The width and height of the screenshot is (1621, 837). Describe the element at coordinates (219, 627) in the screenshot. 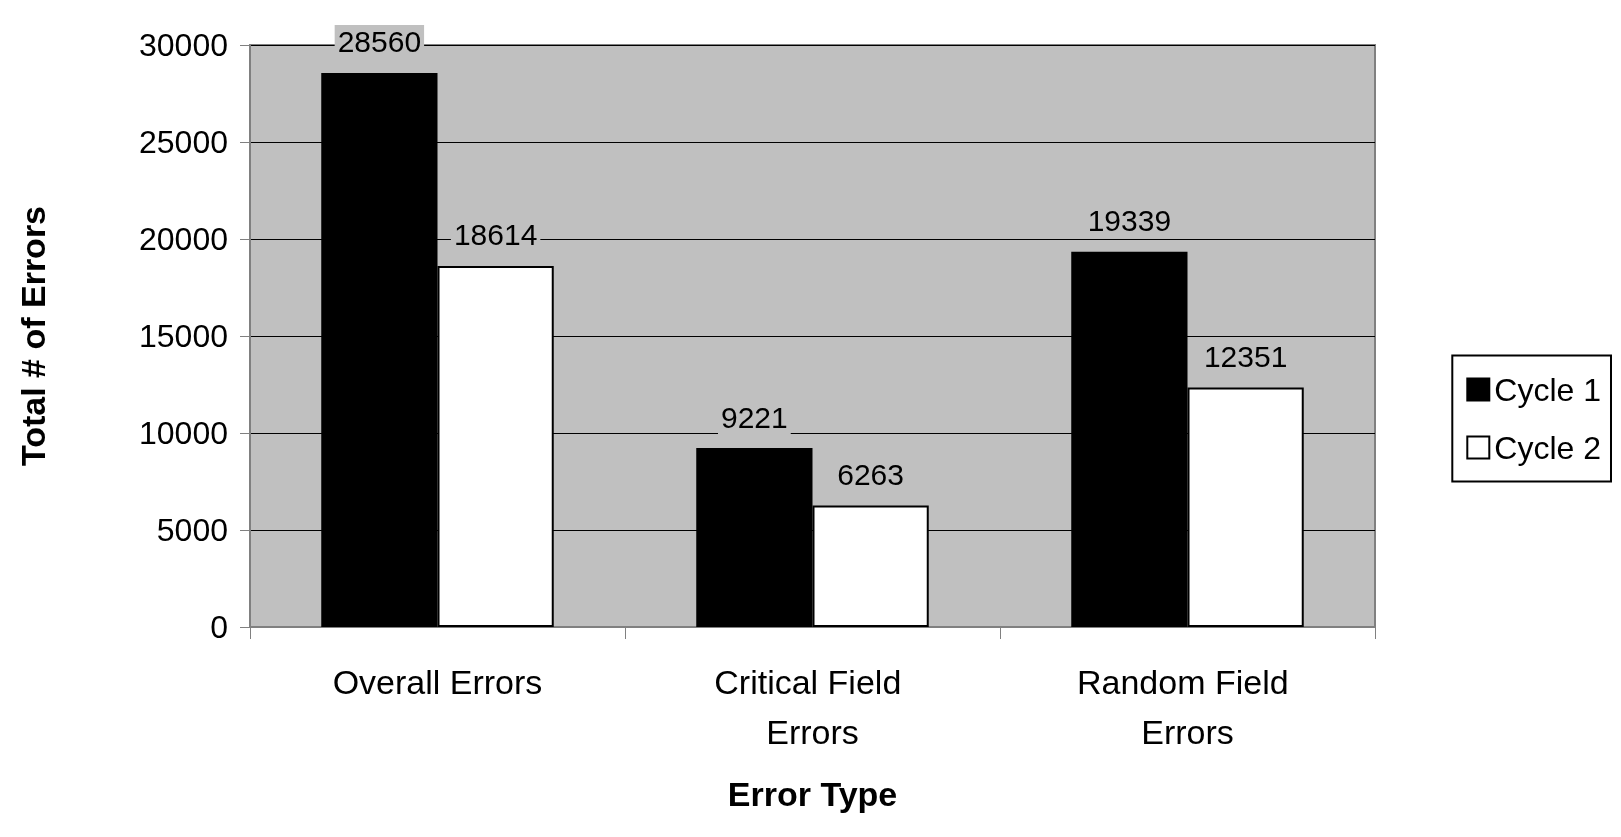

I see `y-tick-label: 0` at that location.